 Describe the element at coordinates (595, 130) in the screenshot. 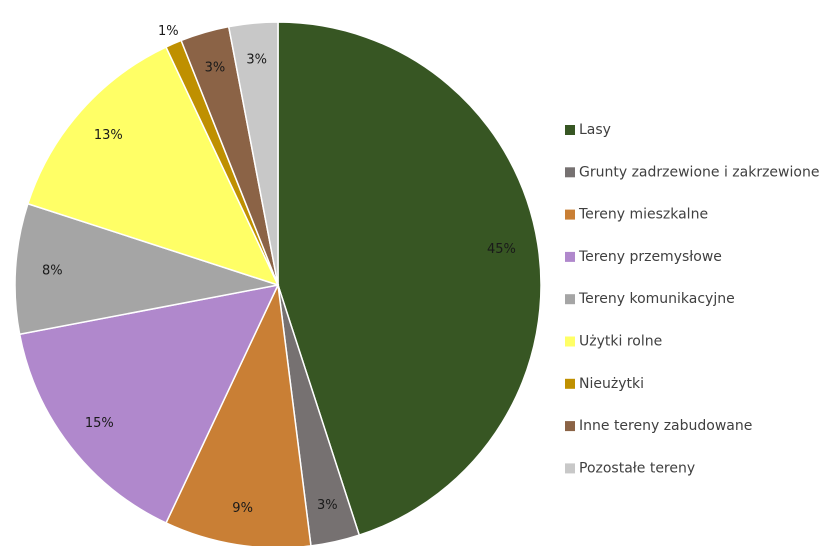

I see `legend-label: Lasy` at that location.